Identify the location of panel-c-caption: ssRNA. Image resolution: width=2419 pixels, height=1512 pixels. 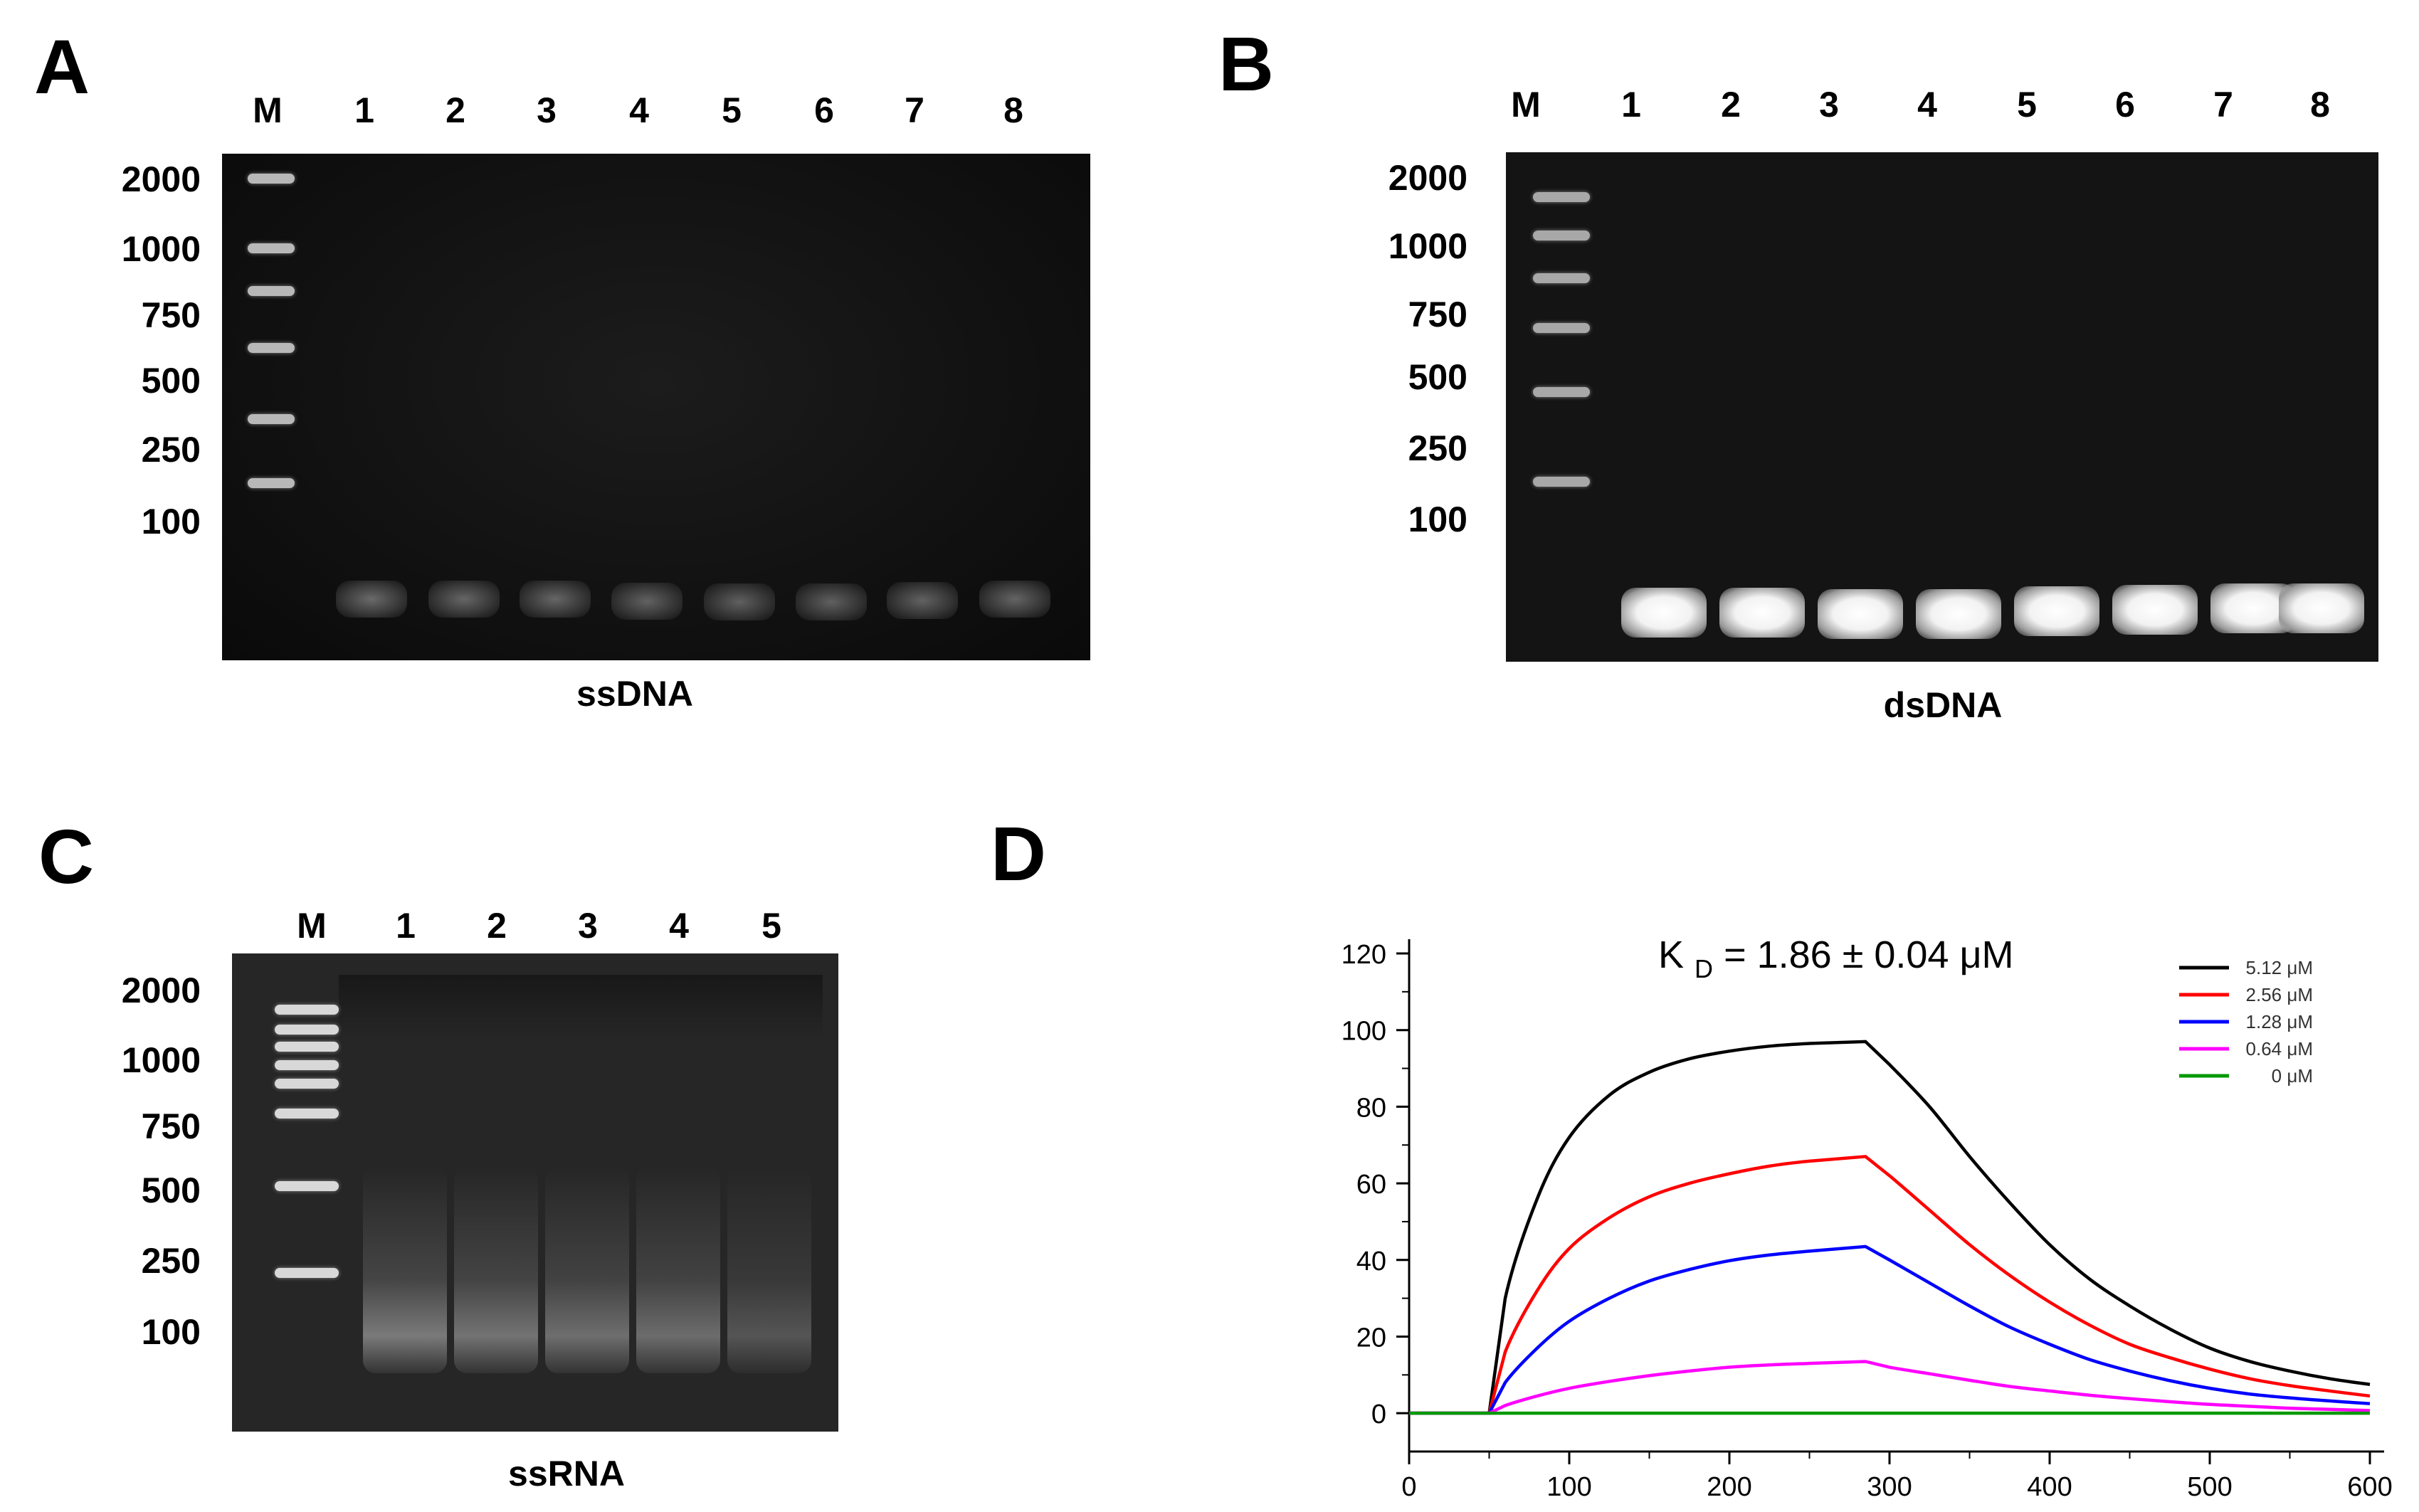
(566, 1474).